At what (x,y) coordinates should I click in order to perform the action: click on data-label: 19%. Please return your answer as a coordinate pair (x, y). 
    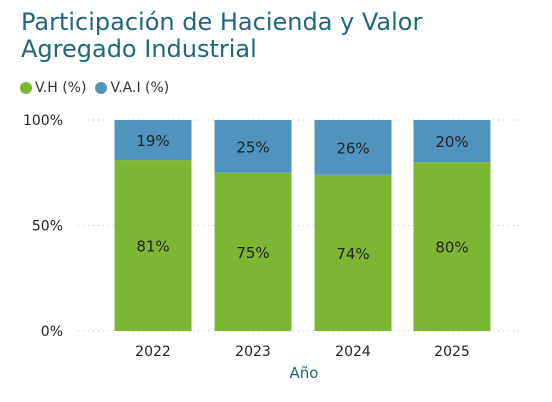
    Looking at the image, I should click on (152, 141).